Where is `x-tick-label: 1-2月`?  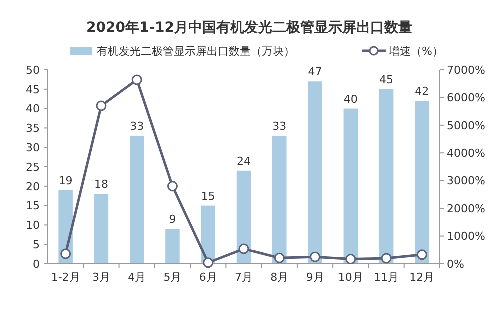 x-tick-label: 1-2月 is located at coordinates (65, 277).